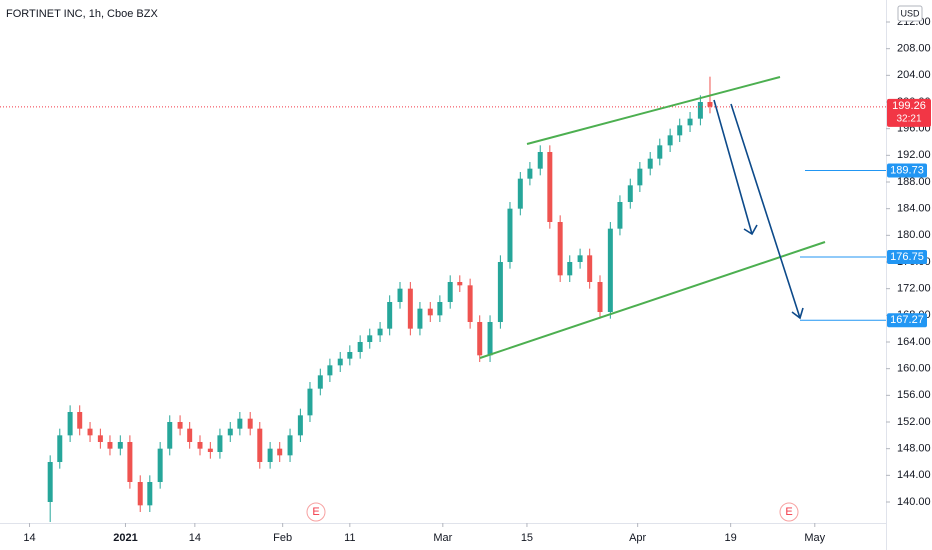 The height and width of the screenshot is (550, 932). Describe the element at coordinates (914, 182) in the screenshot. I see `y-tick-label: 188.00` at that location.